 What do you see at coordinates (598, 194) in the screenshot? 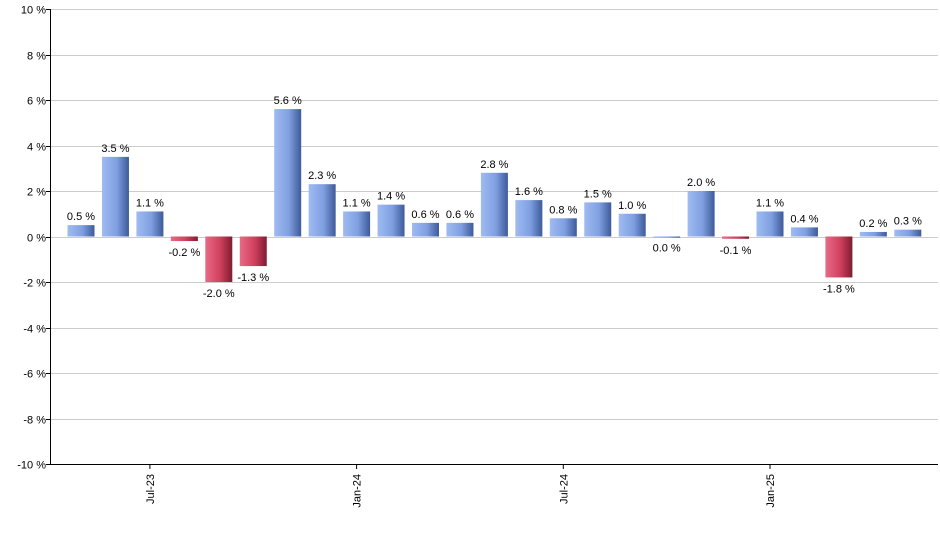
I see `data-label: 1.5 %` at bounding box center [598, 194].